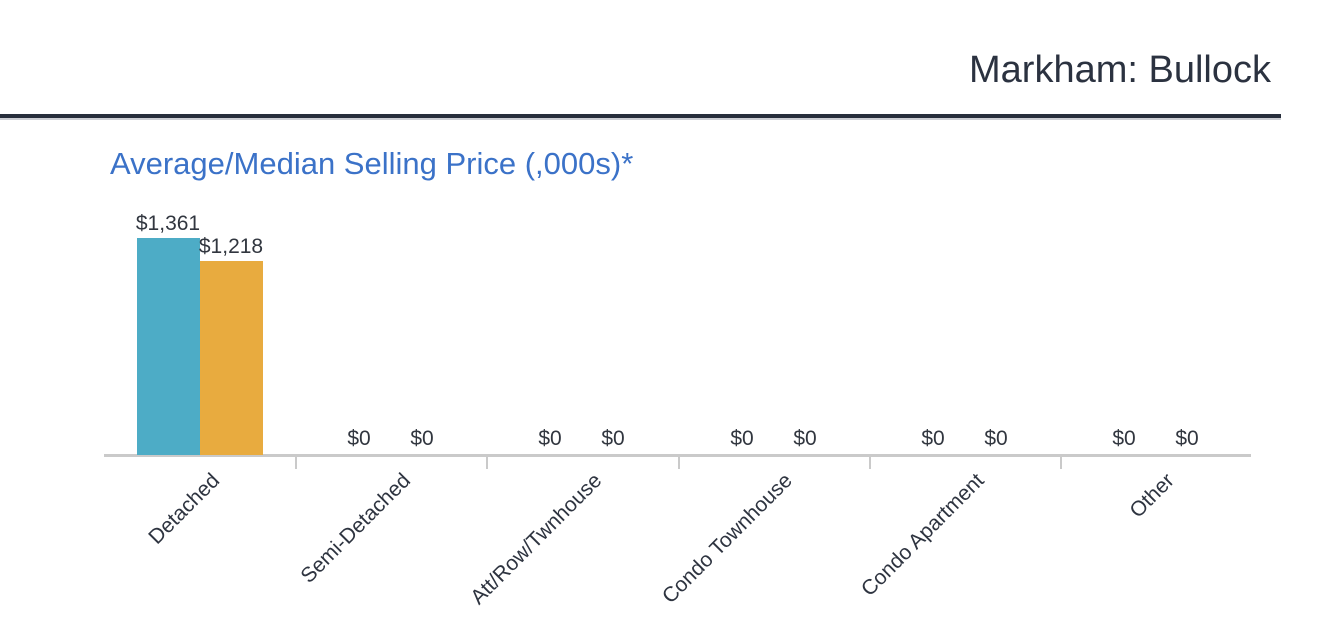  Describe the element at coordinates (728, 539) in the screenshot. I see `x-axis-label-3: Condo Townhouse` at that location.